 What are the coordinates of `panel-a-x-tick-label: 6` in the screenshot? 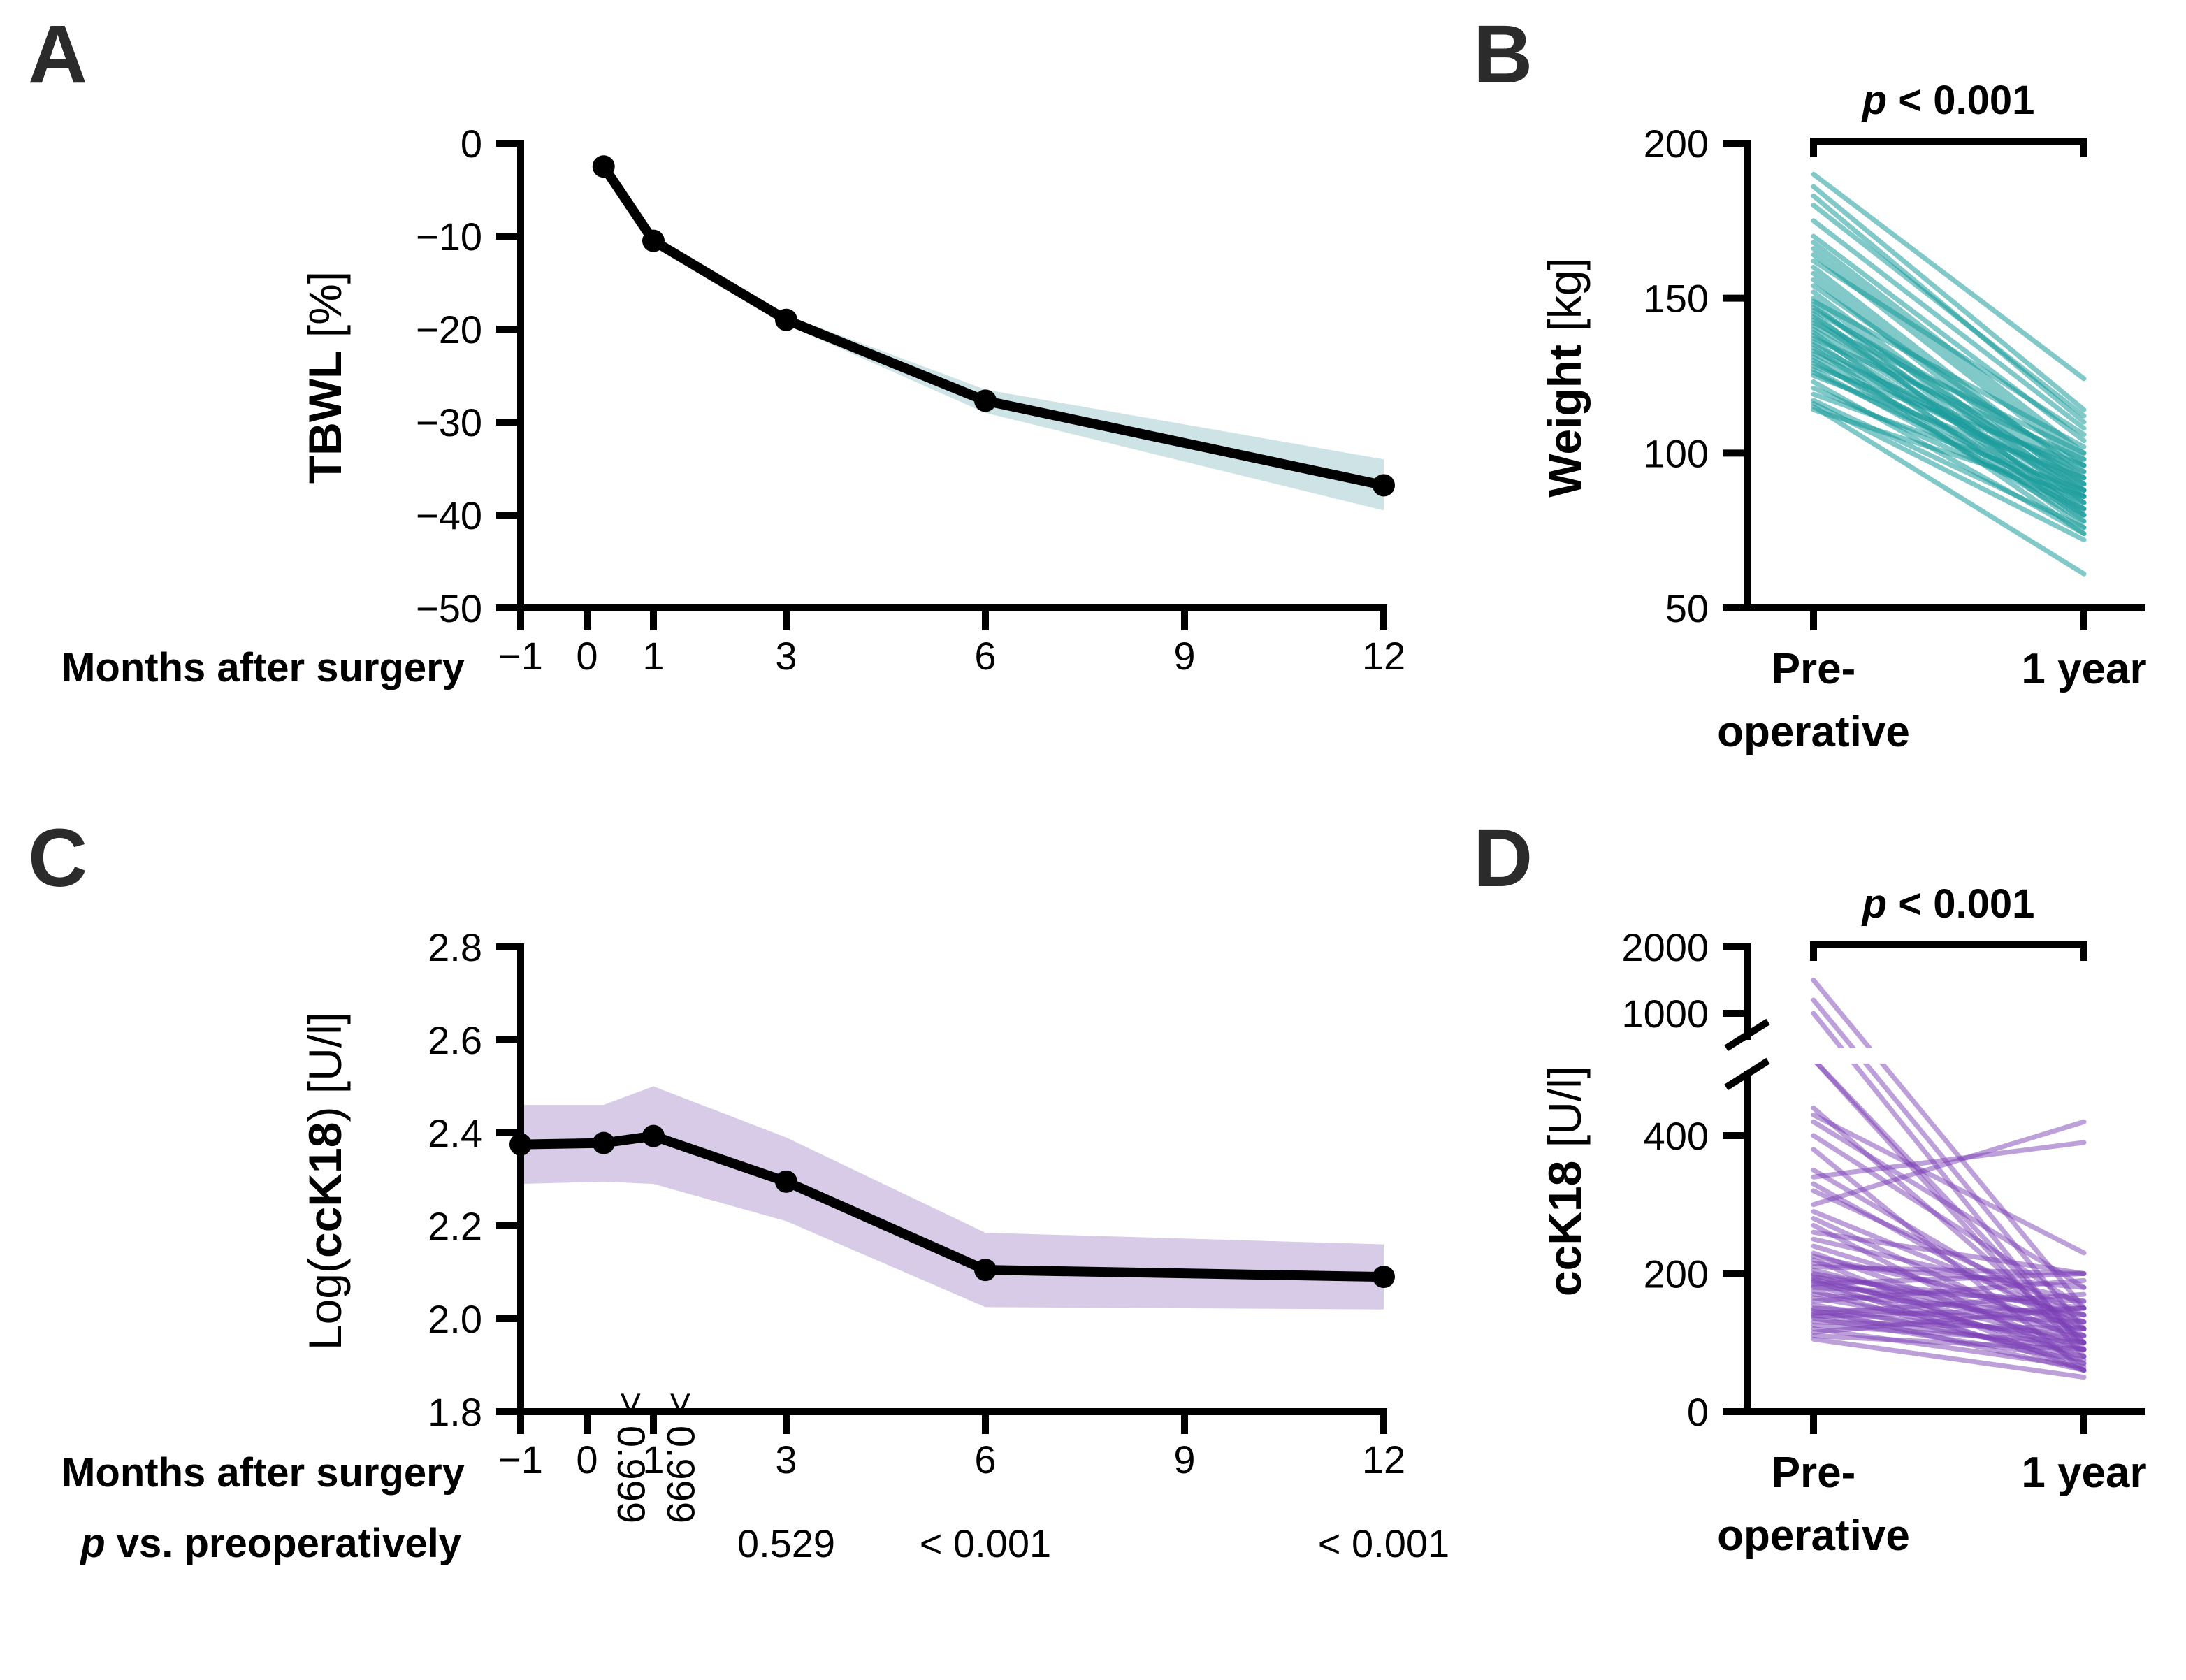 It's located at (985, 656).